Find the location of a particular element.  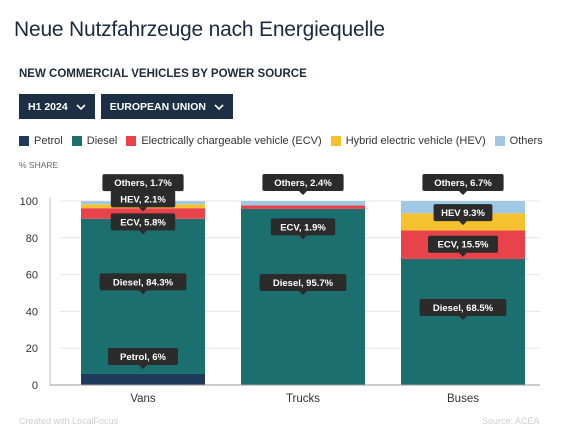

annotation-callout: Diesel, 68.5% is located at coordinates (463, 309).